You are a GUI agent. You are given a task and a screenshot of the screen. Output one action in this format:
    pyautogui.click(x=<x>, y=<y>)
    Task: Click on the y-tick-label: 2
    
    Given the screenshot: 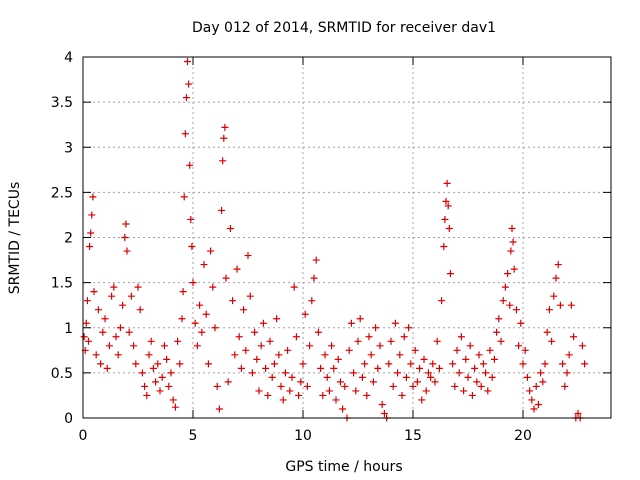 What is the action you would take?
    pyautogui.click(x=68, y=239)
    